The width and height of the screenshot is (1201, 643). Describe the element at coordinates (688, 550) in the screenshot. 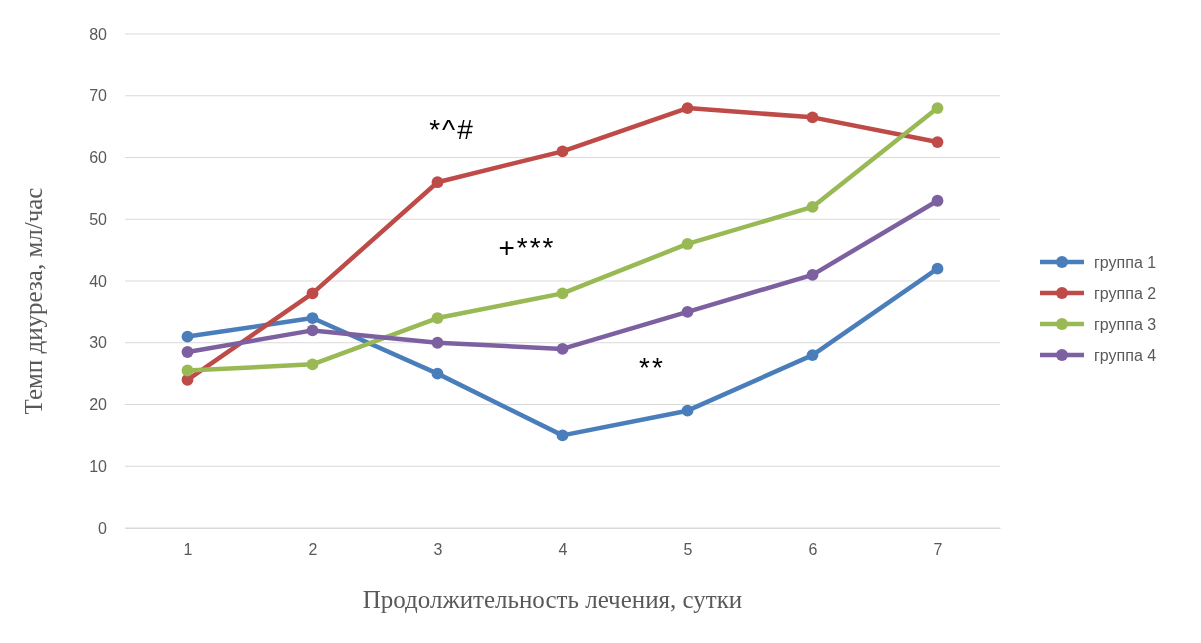

I see `x-tick-label: 5` at that location.